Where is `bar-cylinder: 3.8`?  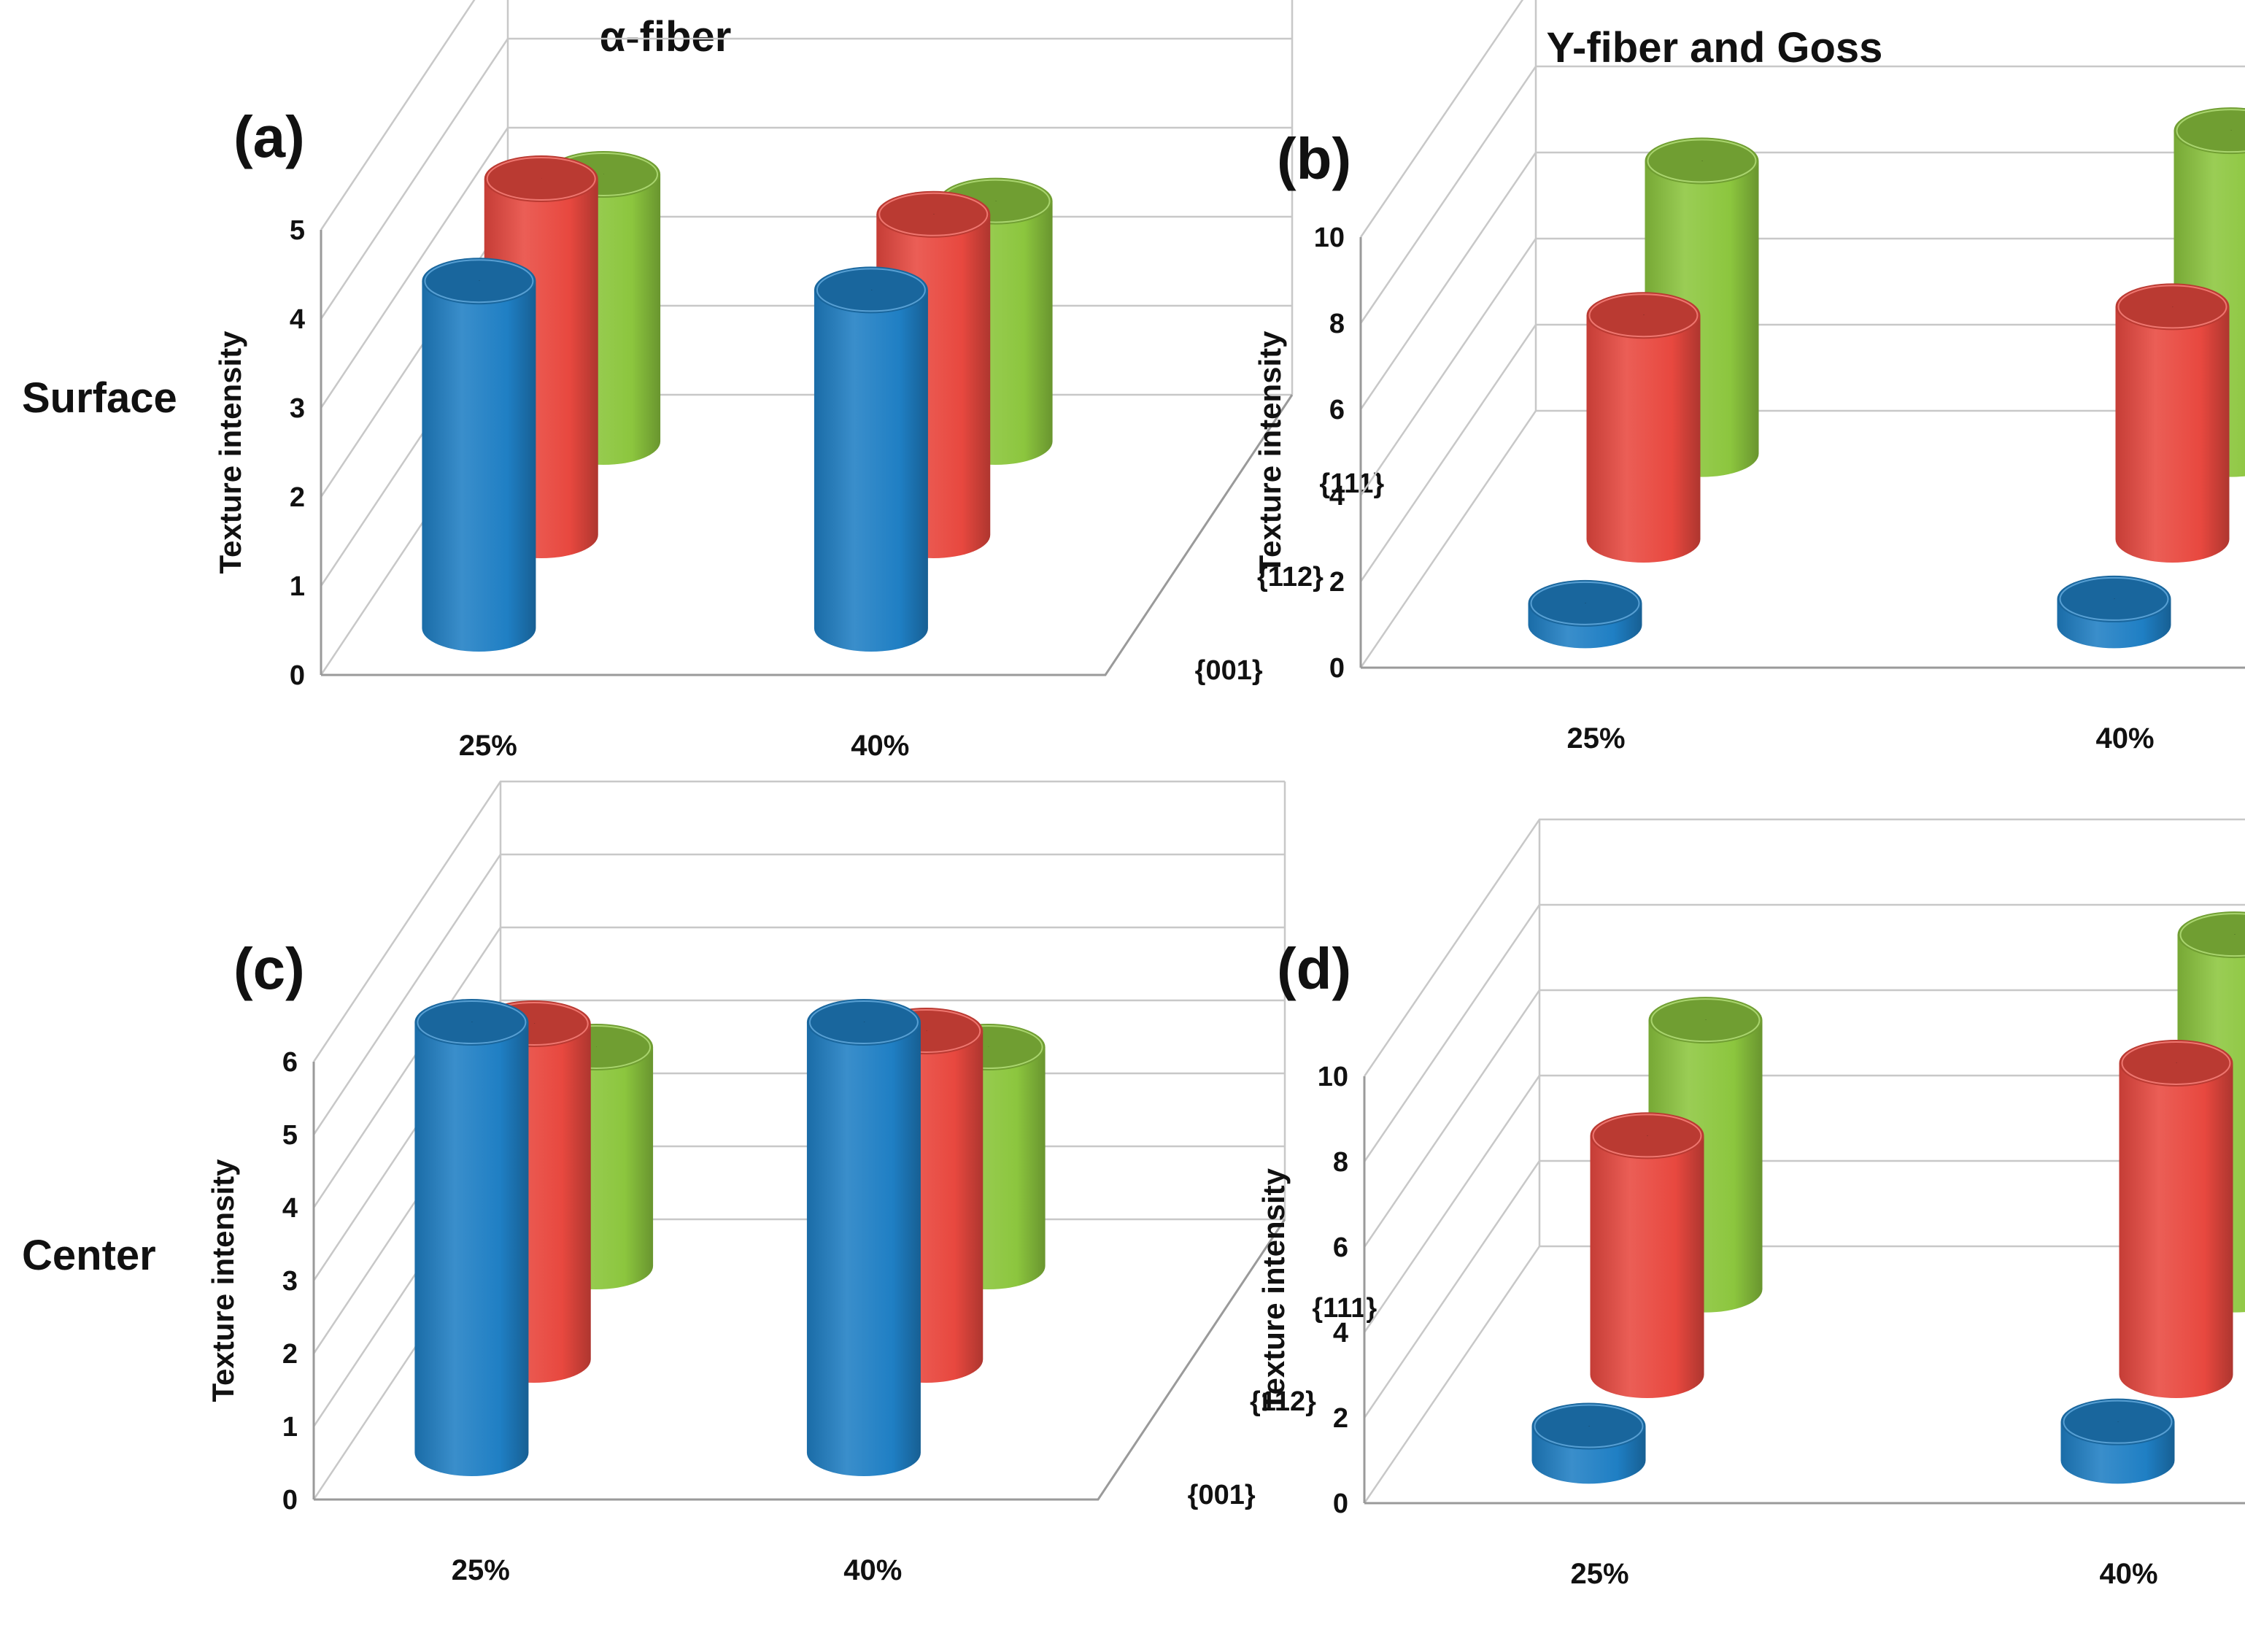
bar-cylinder: 3.8 is located at coordinates (871, 459).